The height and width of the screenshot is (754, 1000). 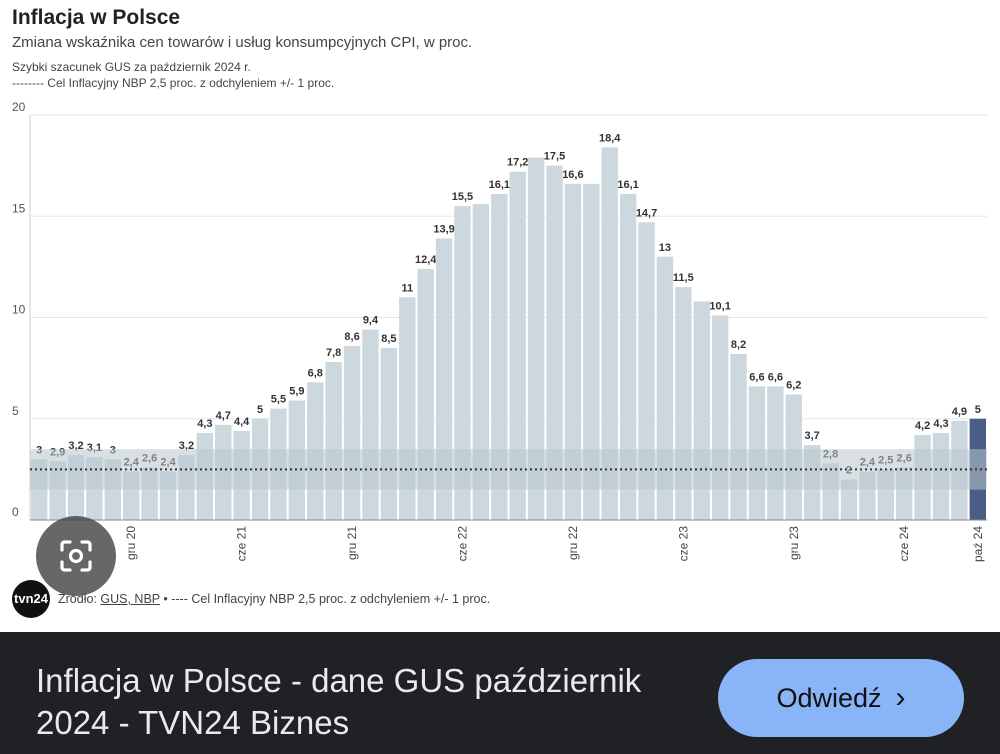 I want to click on lens-icon, so click(x=76, y=556).